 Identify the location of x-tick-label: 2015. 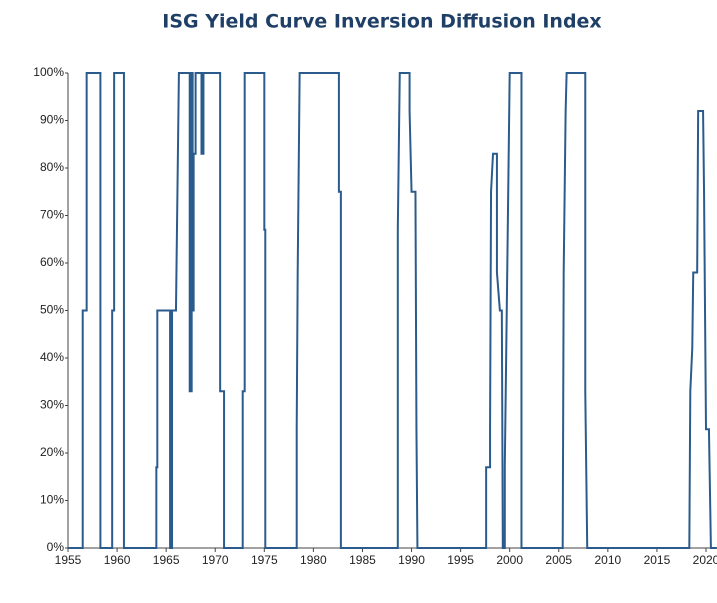
(657, 560).